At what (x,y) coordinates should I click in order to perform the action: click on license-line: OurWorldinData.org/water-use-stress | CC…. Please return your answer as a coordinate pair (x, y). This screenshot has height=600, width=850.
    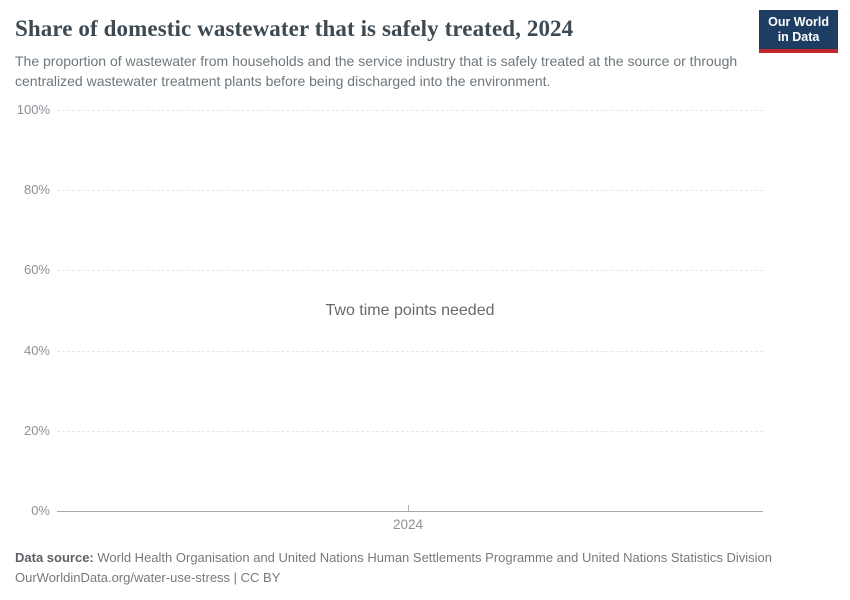
    Looking at the image, I should click on (148, 577).